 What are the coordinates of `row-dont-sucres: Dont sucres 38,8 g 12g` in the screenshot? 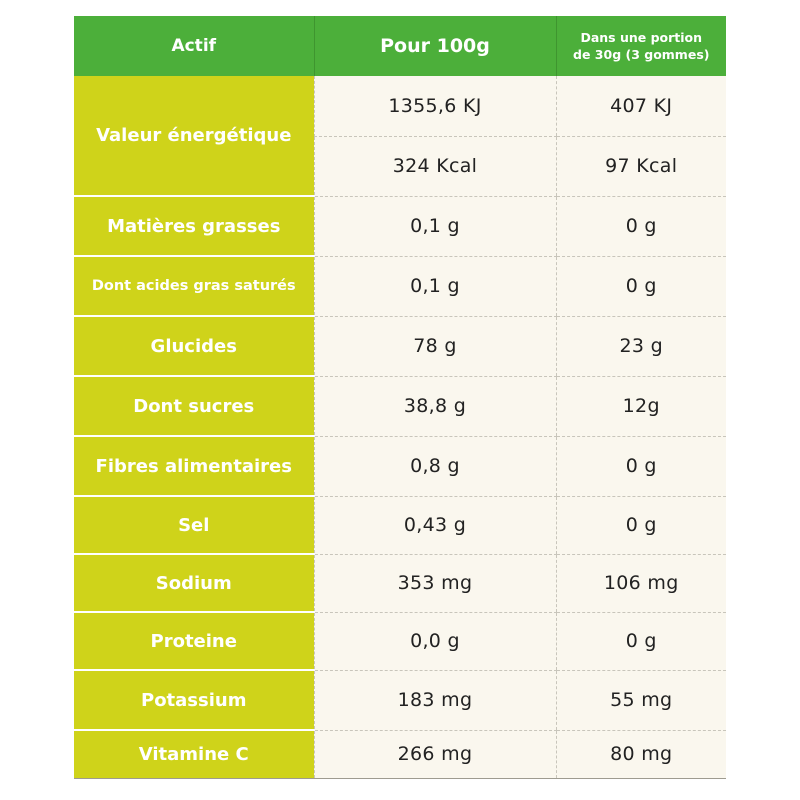 It's located at (400, 406).